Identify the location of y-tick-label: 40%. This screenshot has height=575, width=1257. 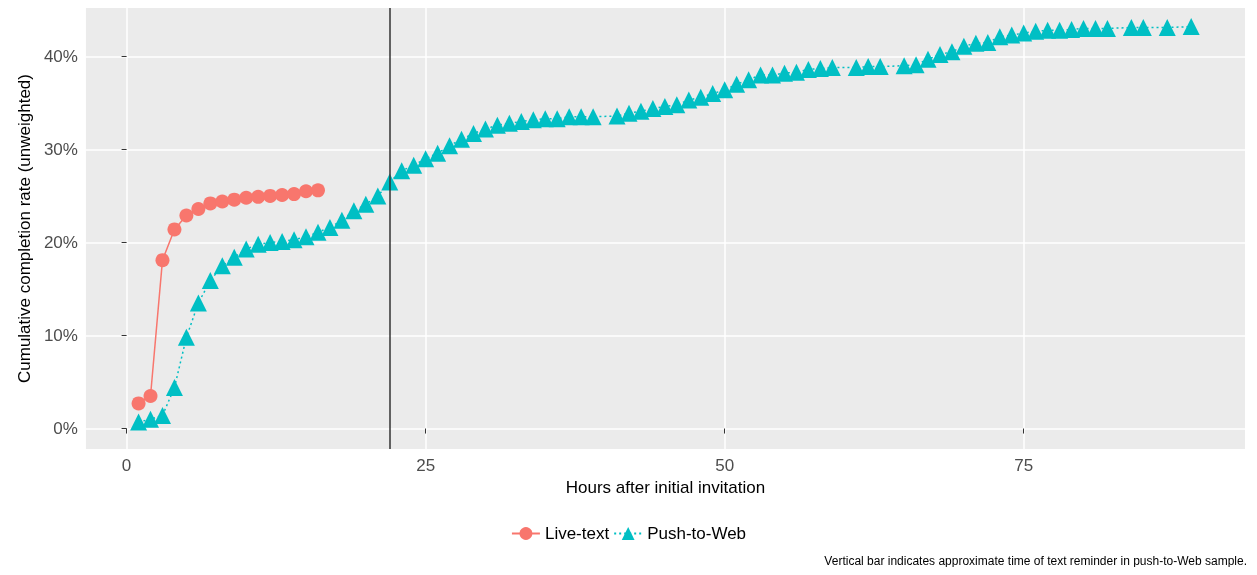
(60, 56).